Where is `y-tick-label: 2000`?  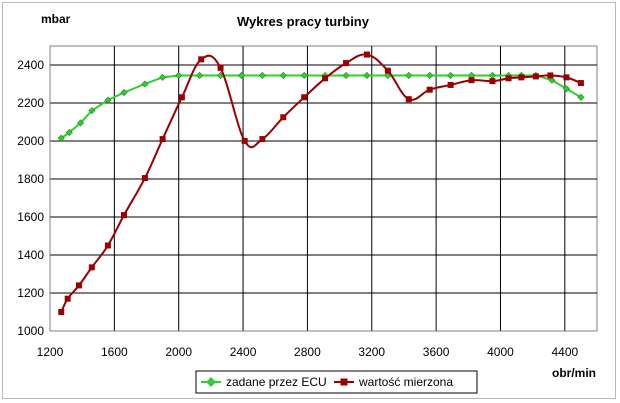 y-tick-label: 2000 is located at coordinates (30, 141).